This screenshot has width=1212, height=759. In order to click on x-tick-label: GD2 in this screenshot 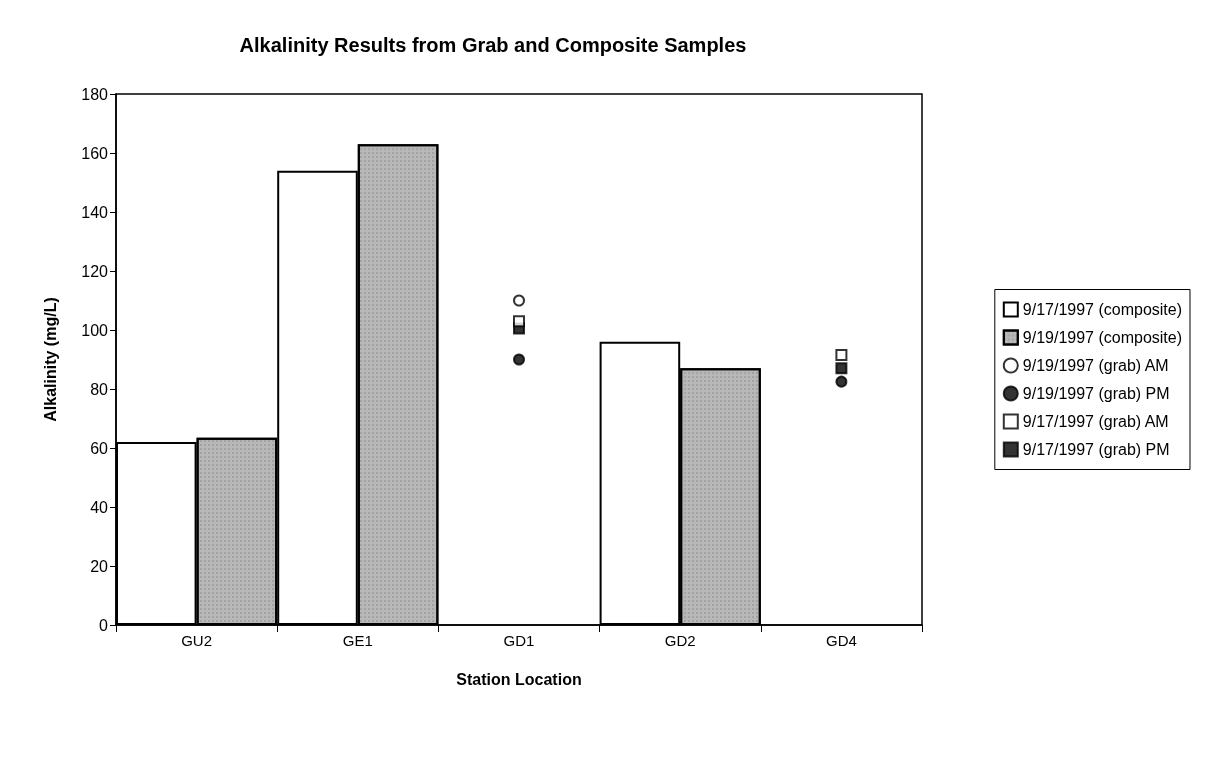, I will do `click(680, 640)`.